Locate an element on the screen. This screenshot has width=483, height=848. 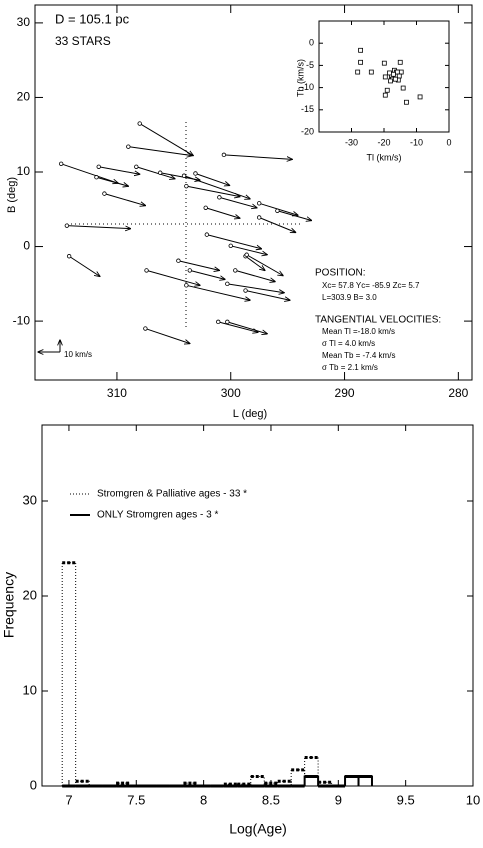
annotation: Mean Tb = -7.4 km/s is located at coordinates (358, 355).